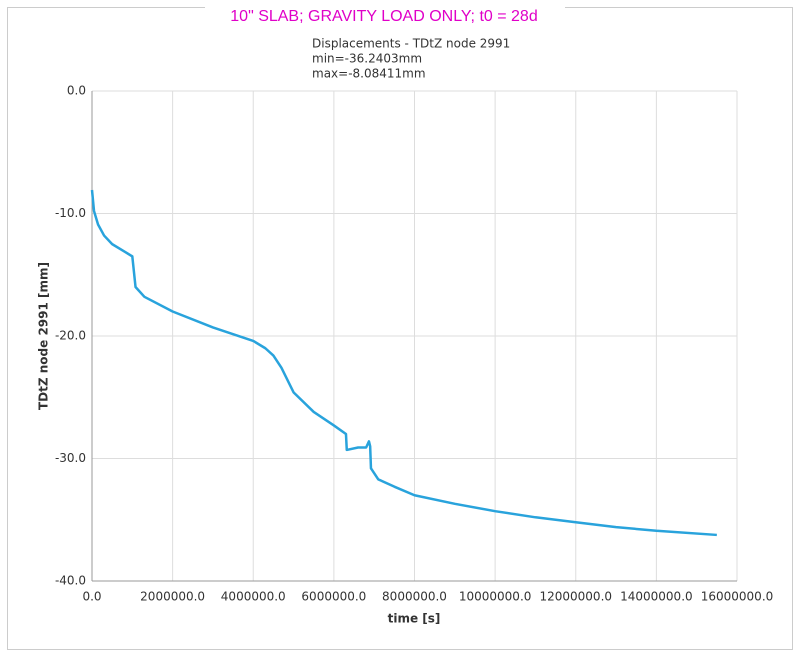 The image size is (800, 663). I want to click on subtitle: min=-36.2403mm, so click(367, 59).